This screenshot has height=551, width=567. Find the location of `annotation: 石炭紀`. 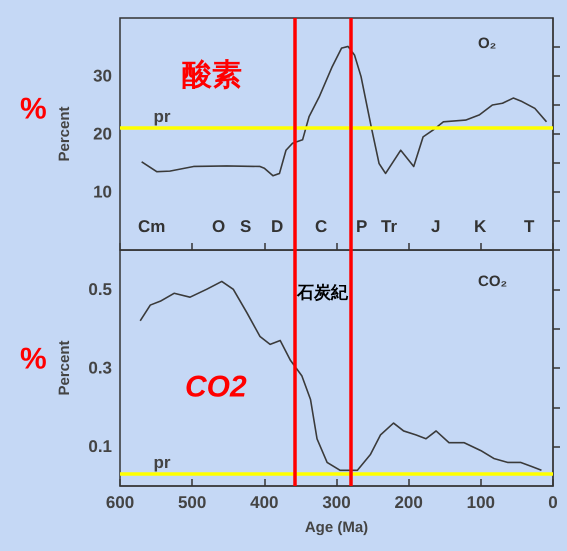

annotation: 石炭紀 is located at coordinates (322, 292).